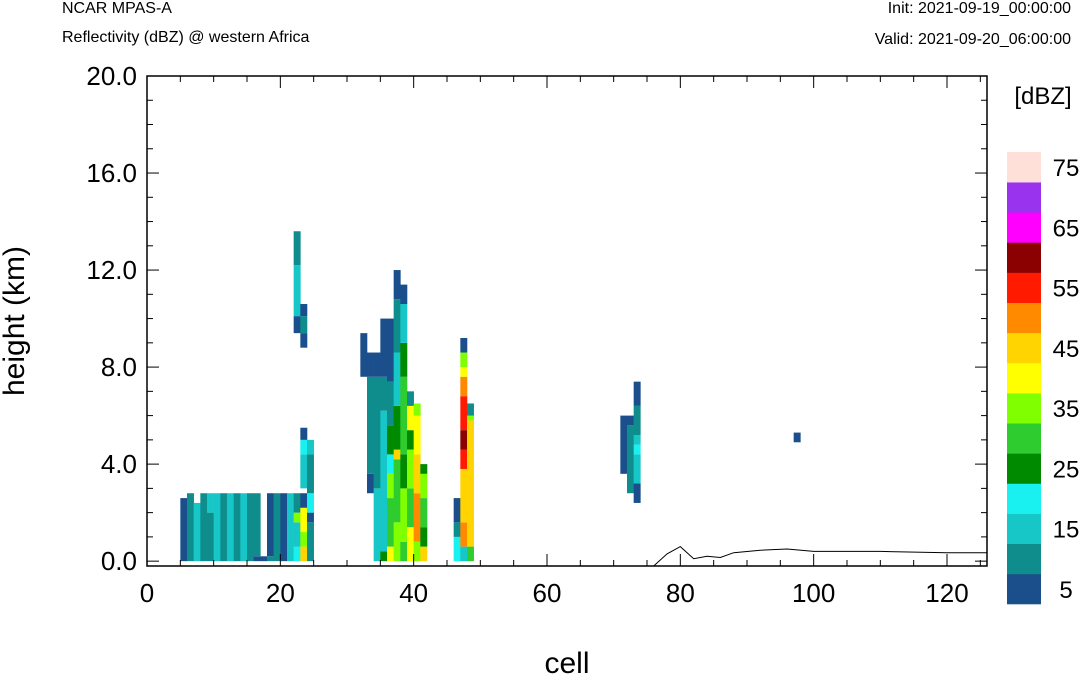 The height and width of the screenshot is (677, 1079). What do you see at coordinates (111, 318) in the screenshot?
I see `y-tick-labels: 0.0 4.0 8.0 12.0 16.0 20.0` at bounding box center [111, 318].